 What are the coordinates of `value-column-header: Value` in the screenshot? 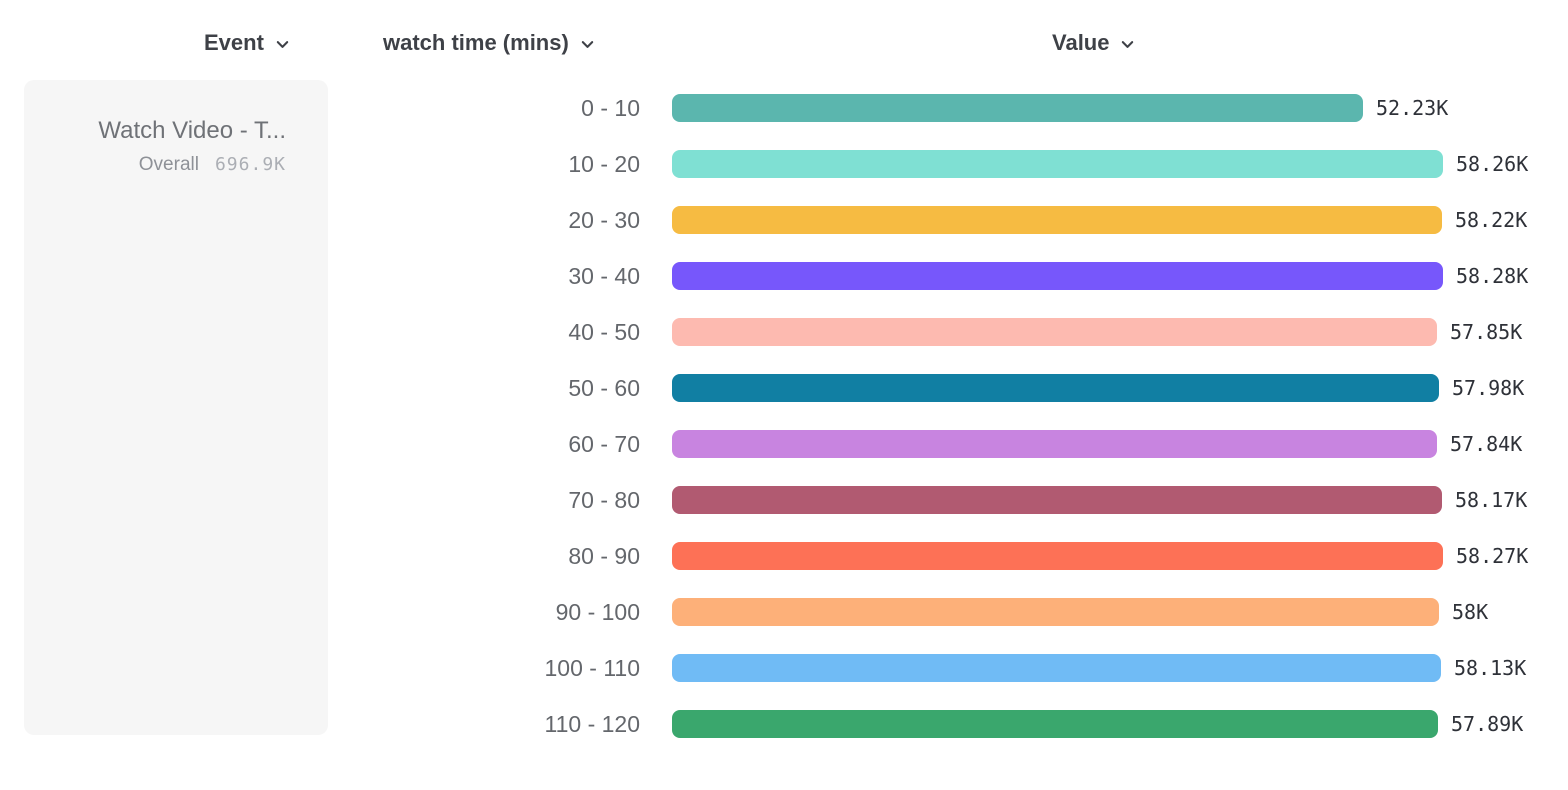 It's located at (1093, 43).